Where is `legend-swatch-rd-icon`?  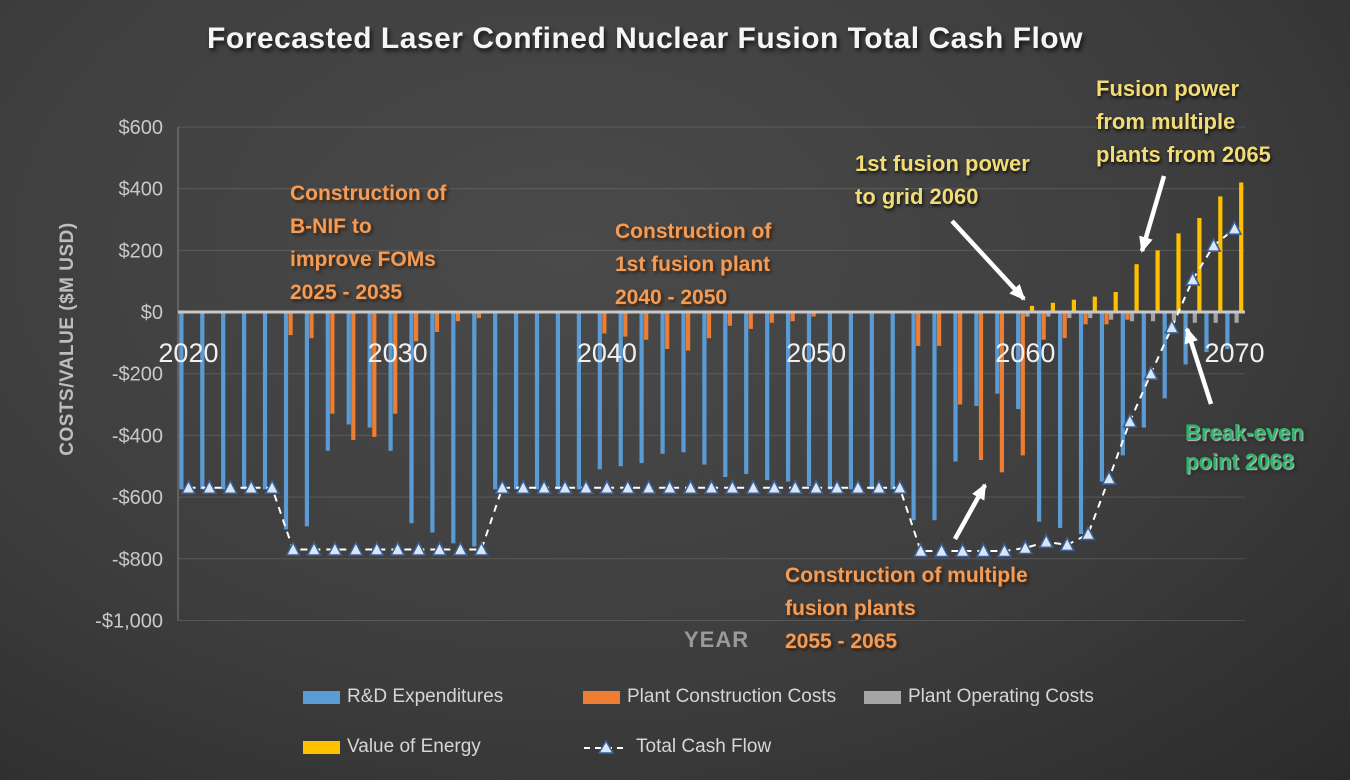
legend-swatch-rd-icon is located at coordinates (321, 697).